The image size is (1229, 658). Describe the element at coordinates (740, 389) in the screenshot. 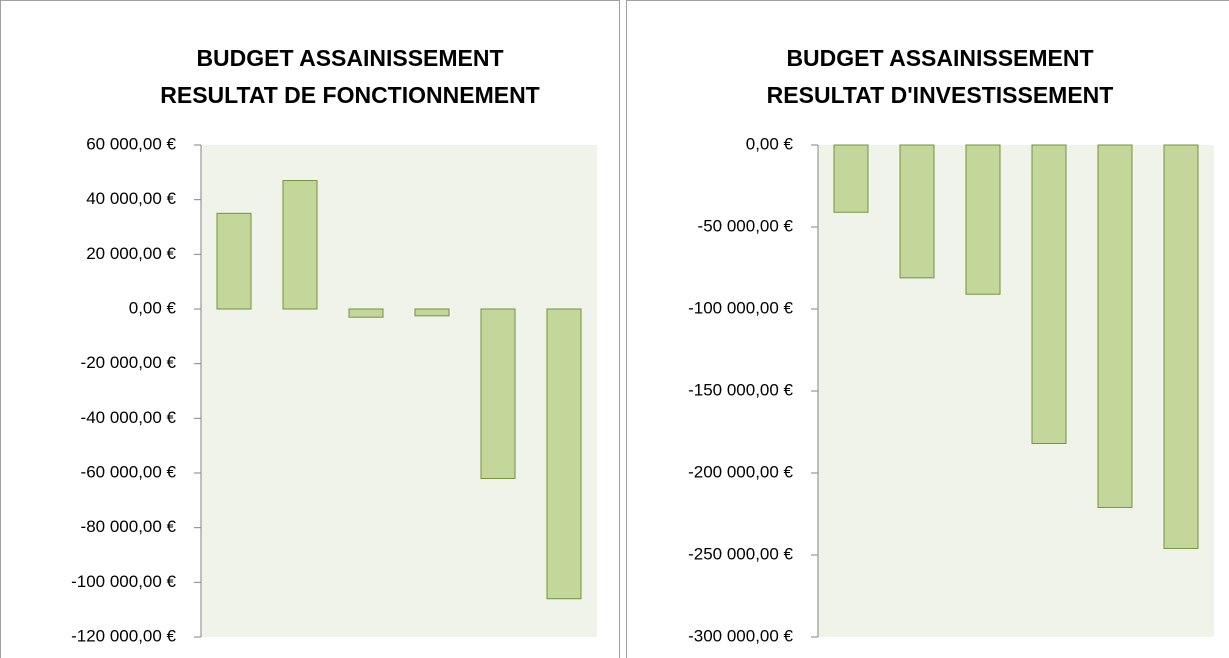

I see `y-tick-label: -150 000,00 €` at that location.